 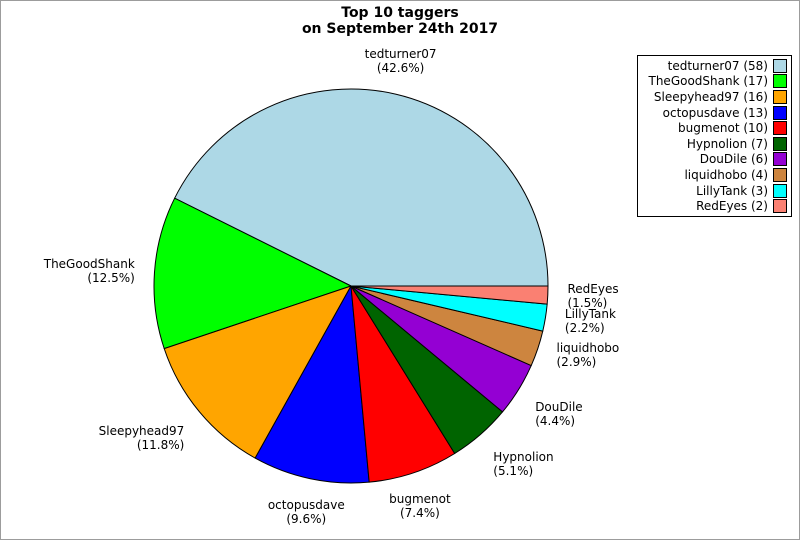 What do you see at coordinates (141, 431) in the screenshot?
I see `slice-label-name: Sleepyhead97` at bounding box center [141, 431].